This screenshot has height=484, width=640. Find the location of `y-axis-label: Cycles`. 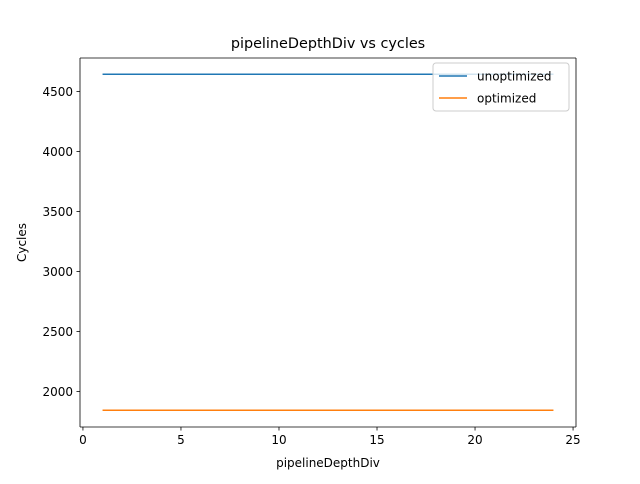

y-axis-label: Cycles is located at coordinates (22, 242).